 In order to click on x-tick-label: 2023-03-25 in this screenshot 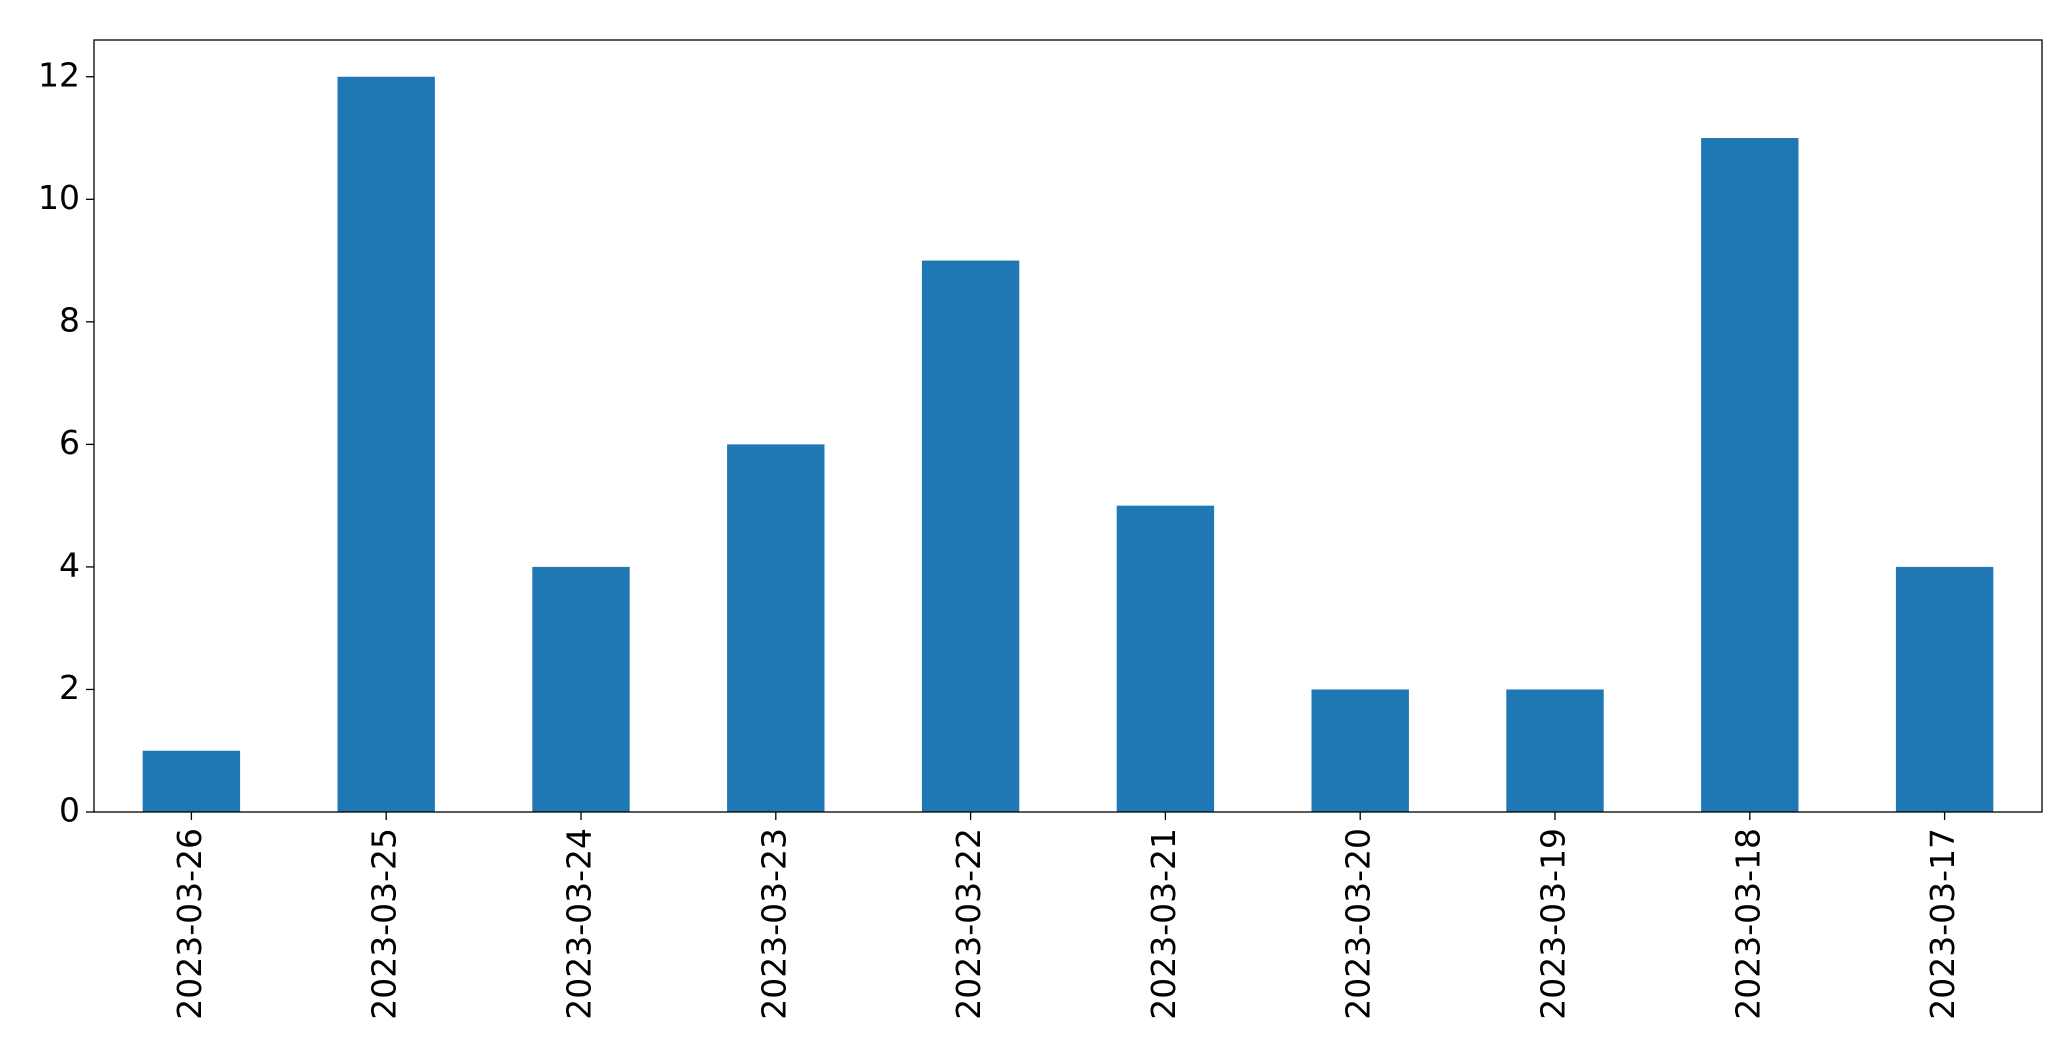, I will do `click(384, 924)`.